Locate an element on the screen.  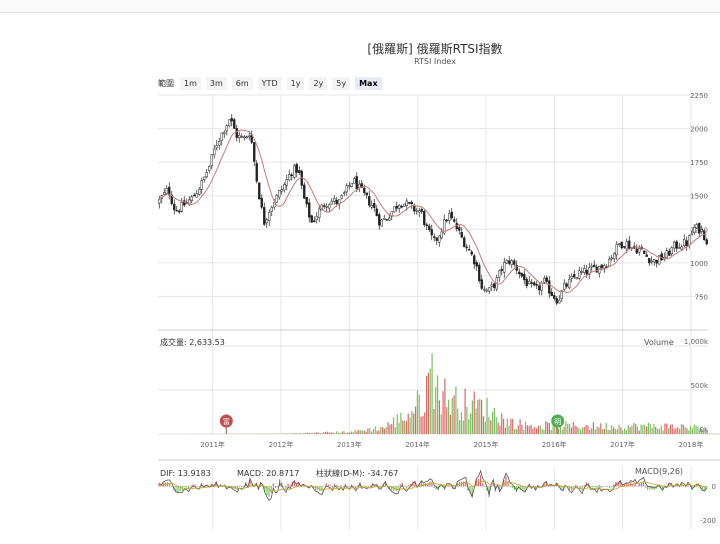
range-button-ytd: YTD is located at coordinates (269, 83).